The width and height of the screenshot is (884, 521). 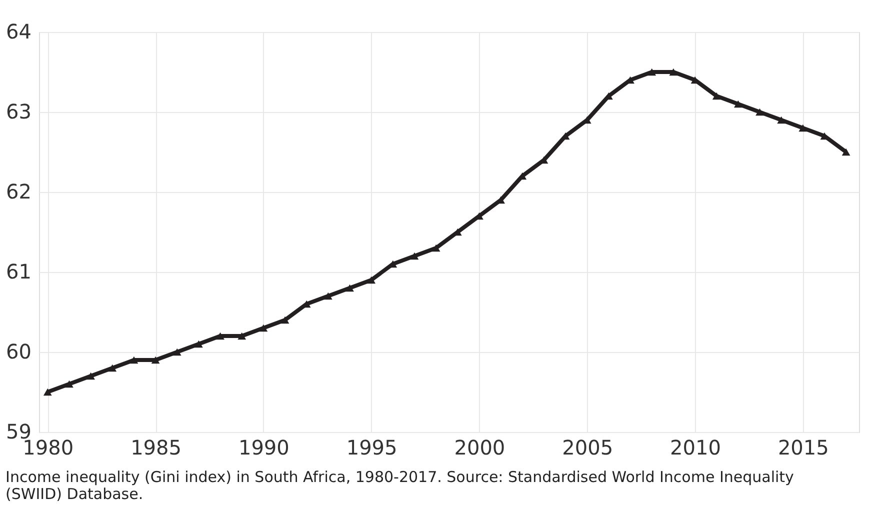 I want to click on y-tick-label: 60, so click(x=19, y=352).